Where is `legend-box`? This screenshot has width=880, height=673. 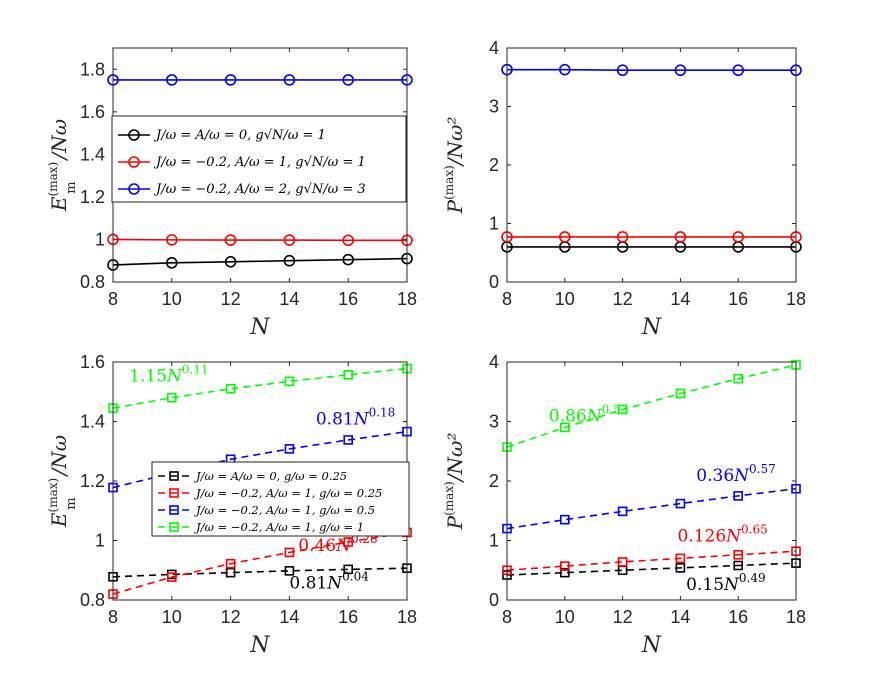 legend-box is located at coordinates (259, 159).